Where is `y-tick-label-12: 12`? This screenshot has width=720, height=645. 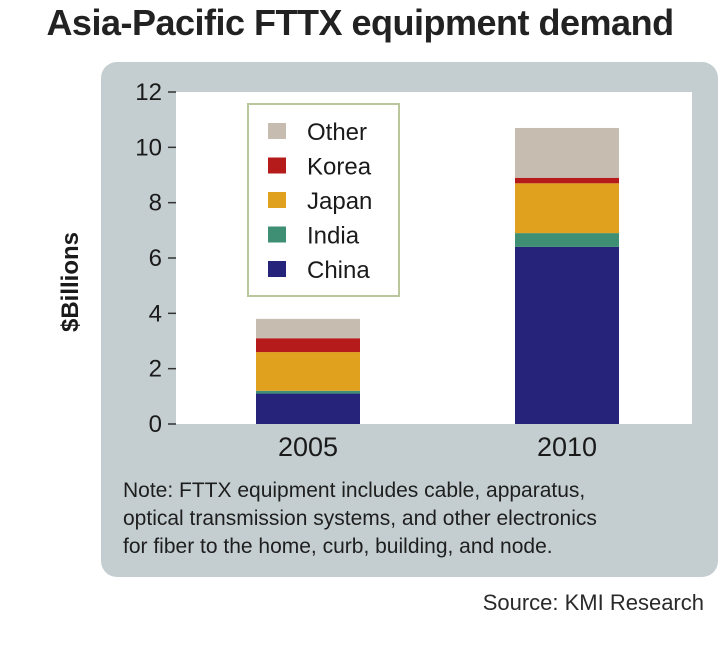 y-tick-label-12: 12 is located at coordinates (148, 92).